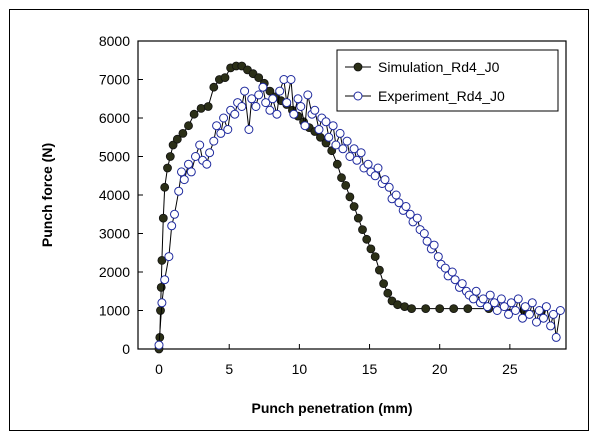 This screenshot has width=598, height=445. I want to click on legend-box, so click(447, 80).